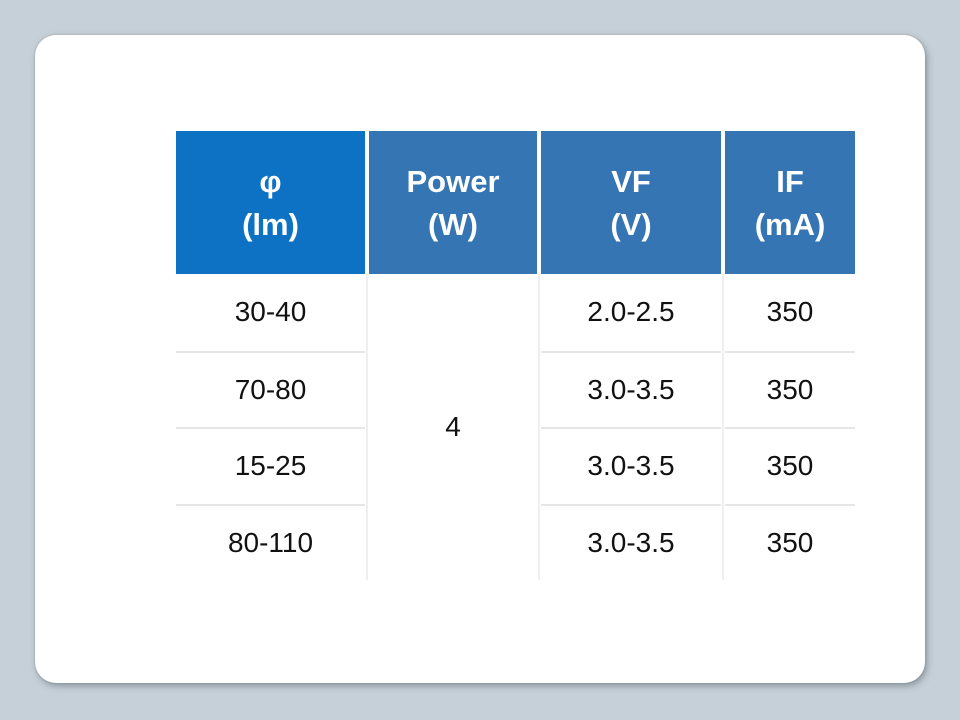 This screenshot has height=720, width=960. What do you see at coordinates (270, 465) in the screenshot?
I see `cell-phi-row3: 15-25` at bounding box center [270, 465].